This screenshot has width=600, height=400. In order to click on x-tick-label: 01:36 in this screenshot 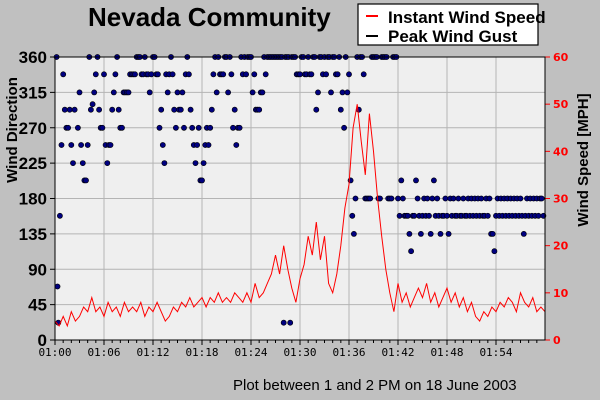, I will do `click(348, 352)`.